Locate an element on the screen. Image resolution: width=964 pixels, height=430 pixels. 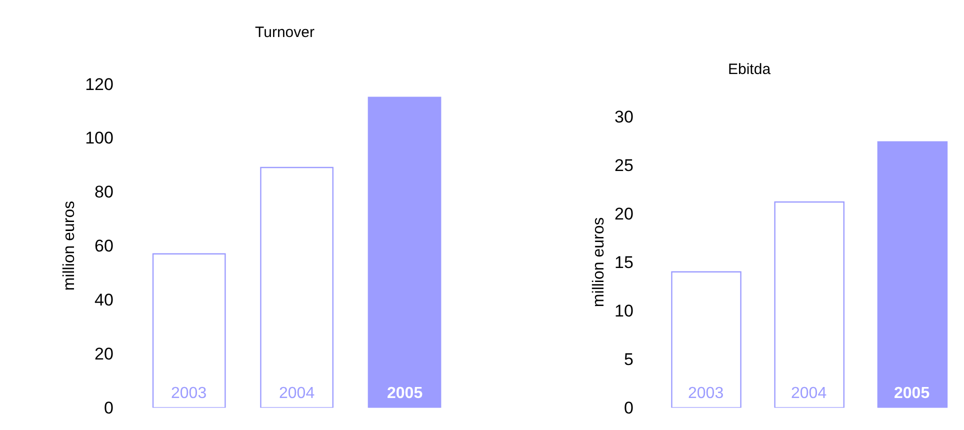
y-tick-label: 5 is located at coordinates (629, 360).